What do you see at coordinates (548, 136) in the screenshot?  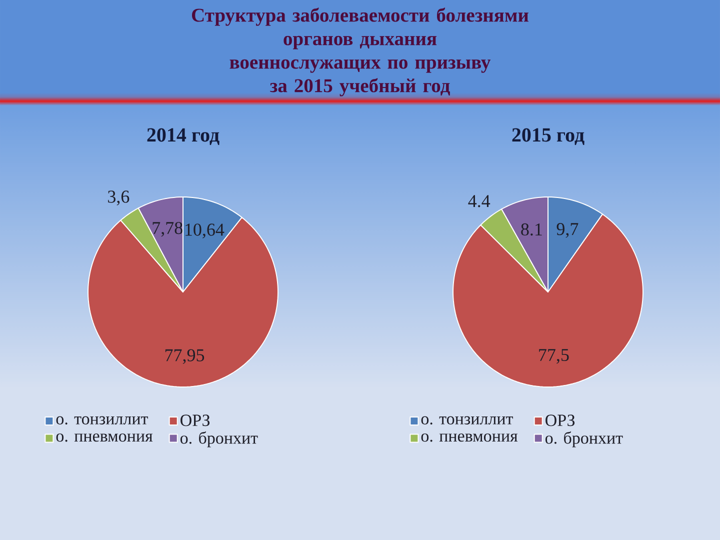 I see `chart-title: 2015 год` at bounding box center [548, 136].